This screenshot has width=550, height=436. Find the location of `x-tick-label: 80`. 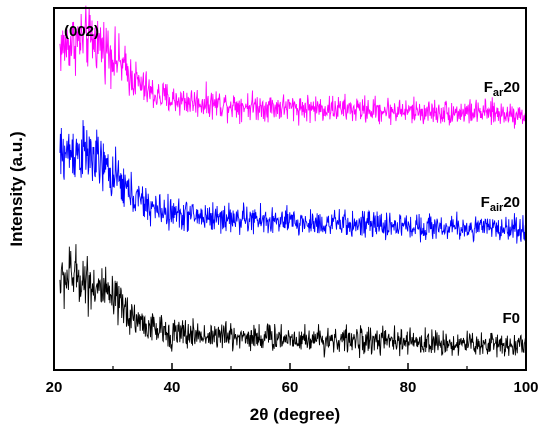

x-tick-label: 80 is located at coordinates (408, 387).